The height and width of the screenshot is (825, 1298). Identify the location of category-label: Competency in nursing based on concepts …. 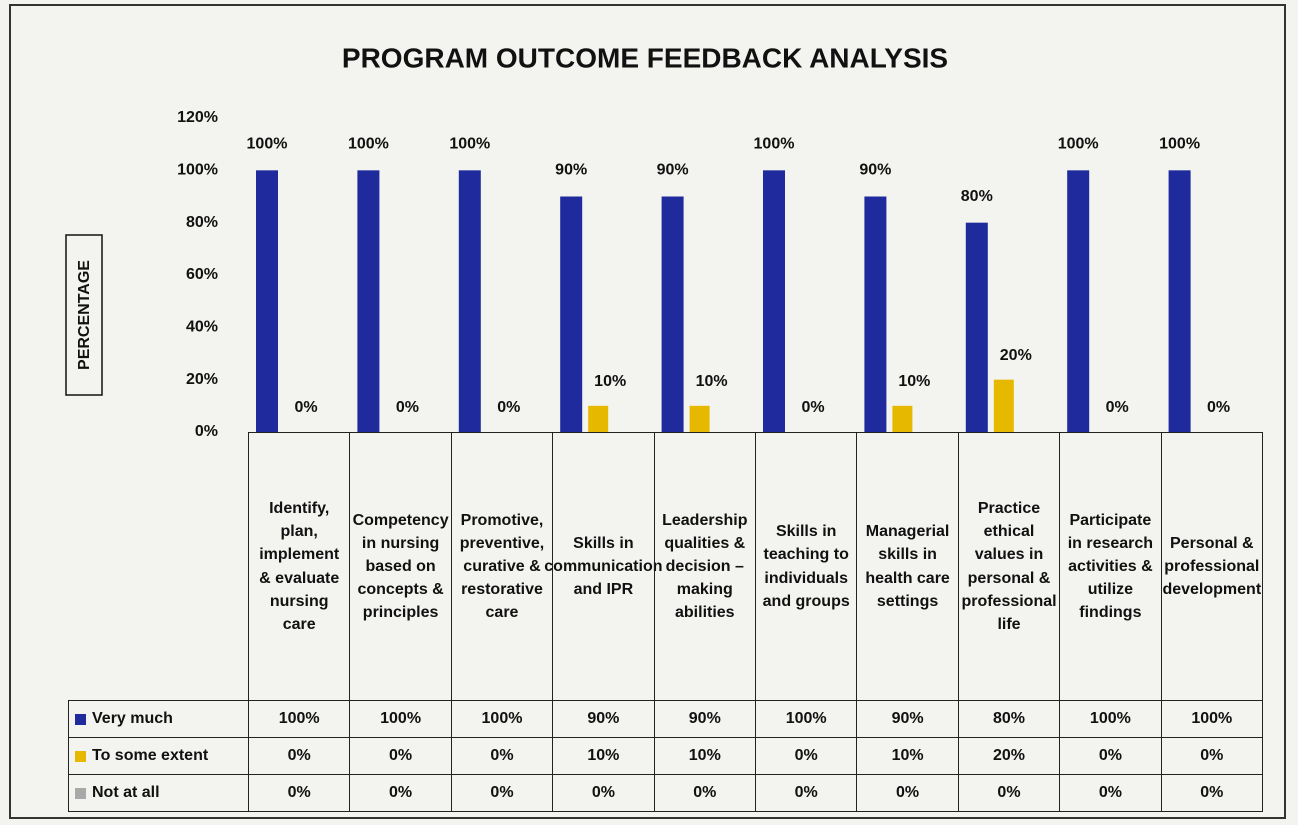
(400, 566).